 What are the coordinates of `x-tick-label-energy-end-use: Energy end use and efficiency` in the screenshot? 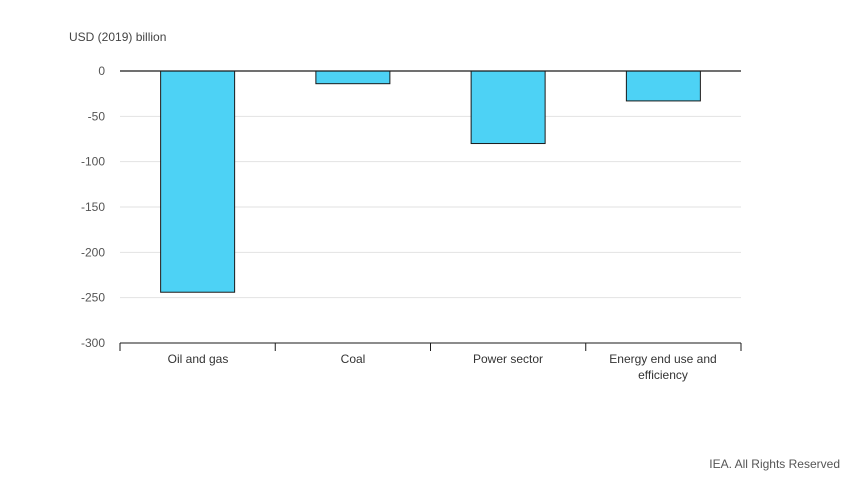 It's located at (663, 367).